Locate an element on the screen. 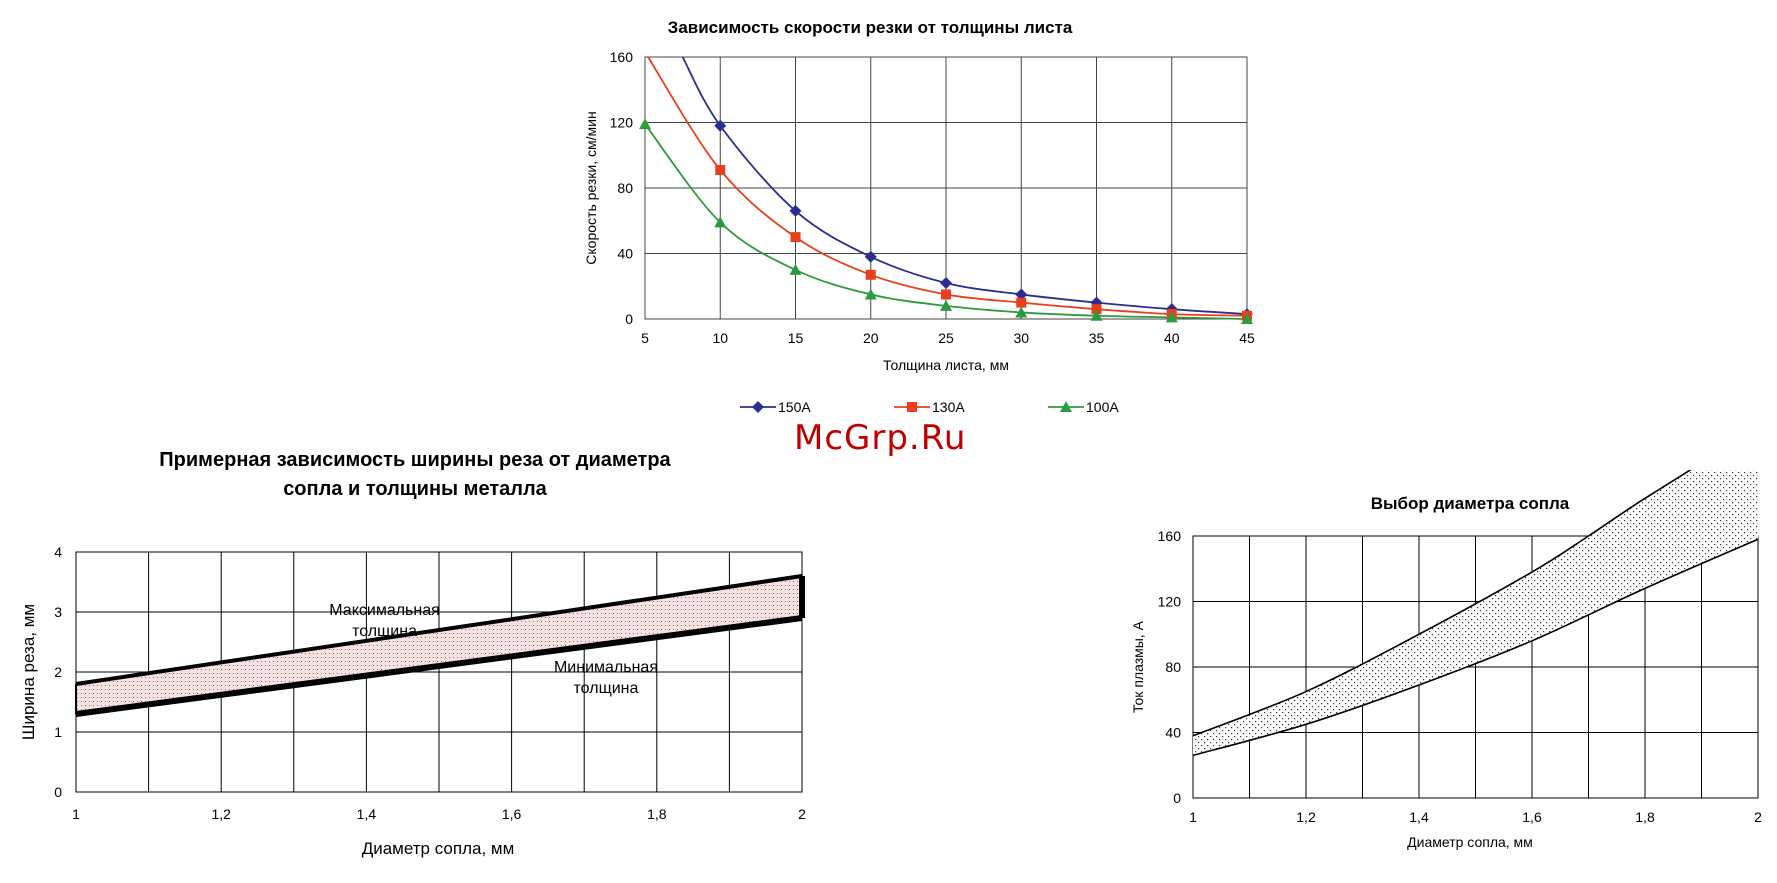 The image size is (1777, 883). chart3-y-axis-label: Ток плазмы, А is located at coordinates (1138, 666).